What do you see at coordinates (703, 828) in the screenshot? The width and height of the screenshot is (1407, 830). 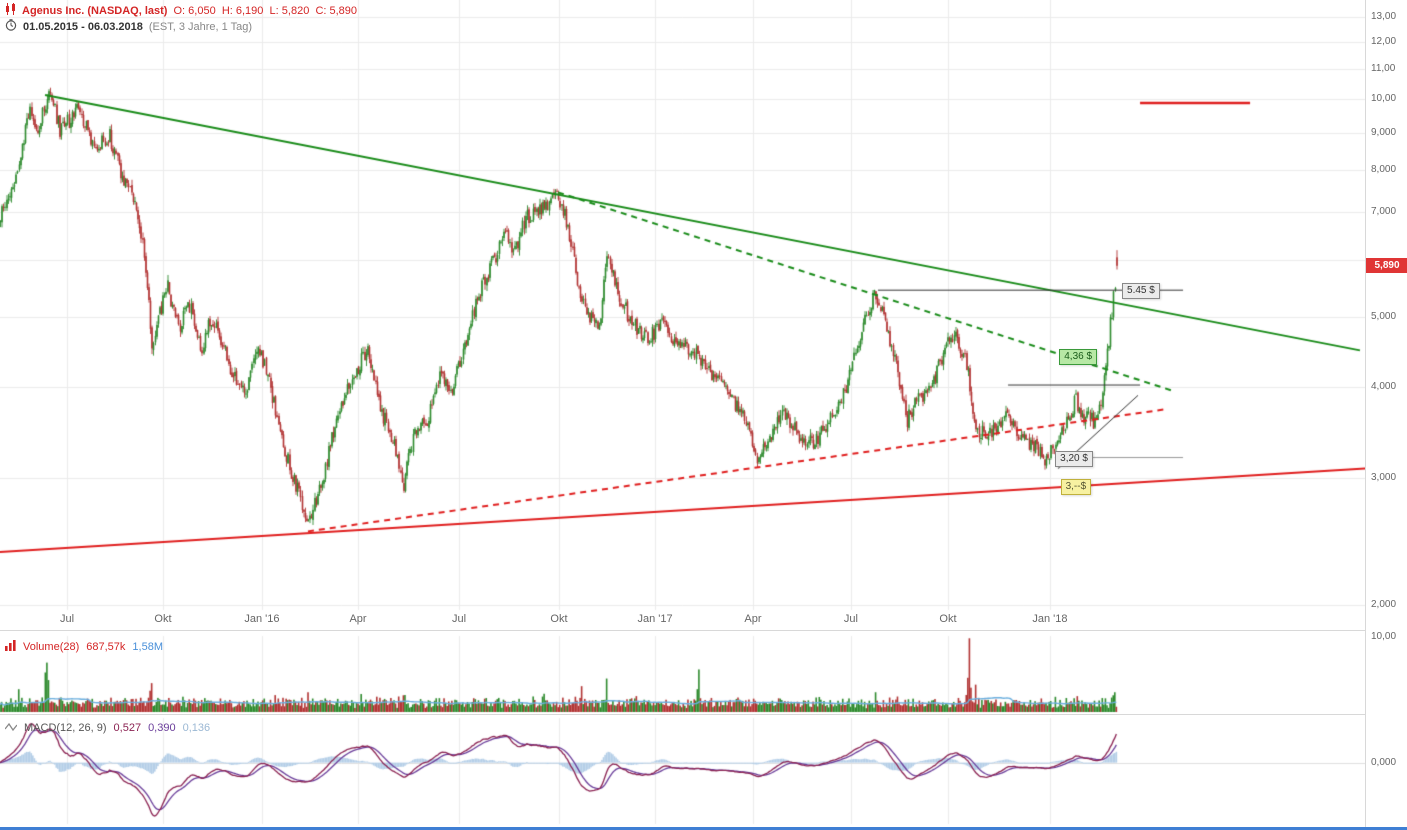 I see `active-panel-accent-bar` at bounding box center [703, 828].